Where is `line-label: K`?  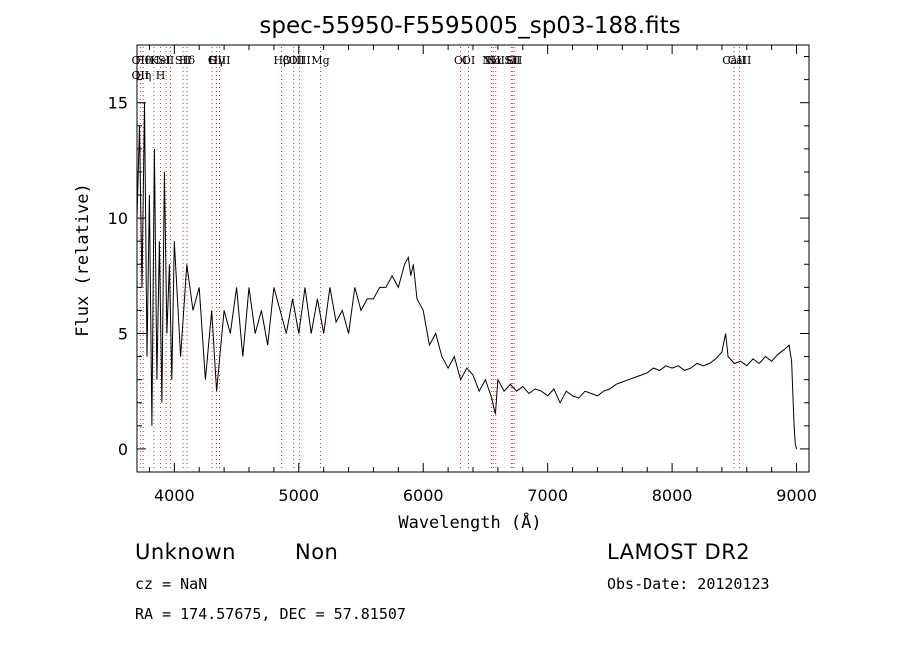 line-label: K is located at coordinates (154, 60).